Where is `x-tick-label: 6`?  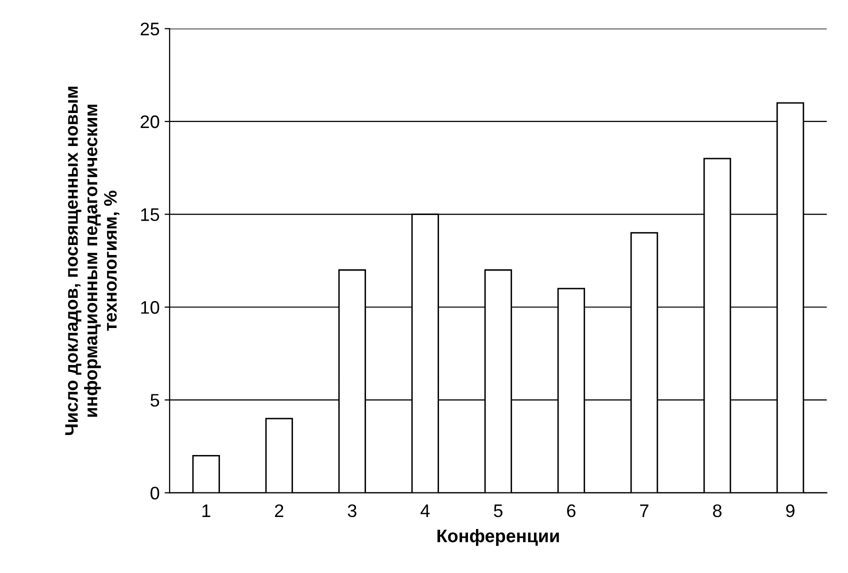 x-tick-label: 6 is located at coordinates (571, 511).